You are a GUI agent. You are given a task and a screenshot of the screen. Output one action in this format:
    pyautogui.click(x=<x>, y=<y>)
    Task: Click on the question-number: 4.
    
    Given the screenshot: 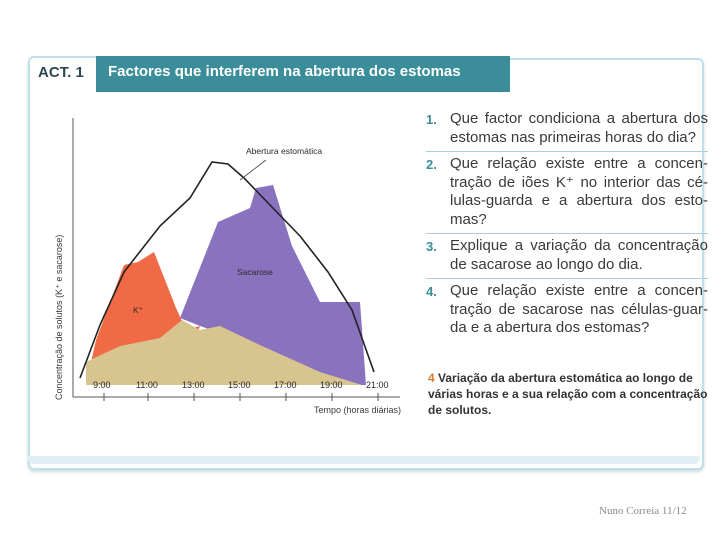 What is the action you would take?
    pyautogui.click(x=431, y=291)
    